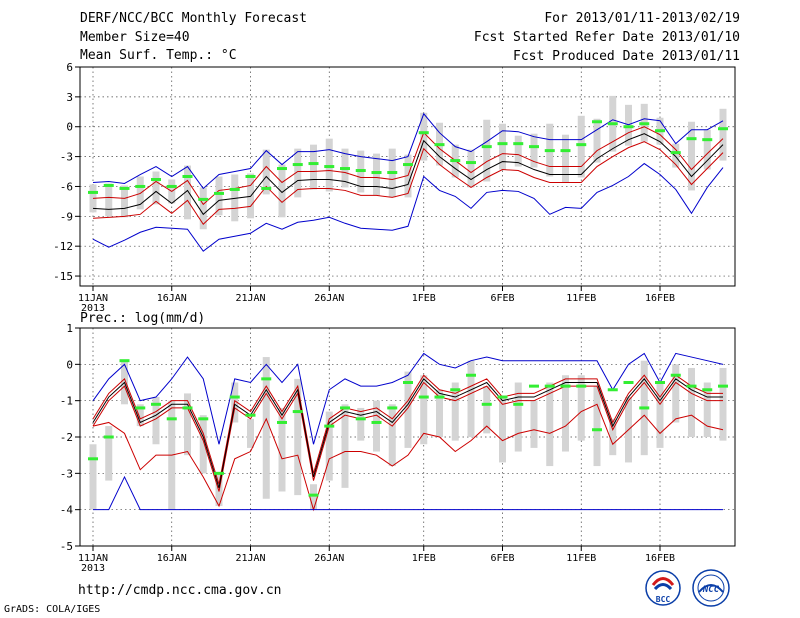 This screenshot has width=800, height=618. I want to click on series-line-lower-red, so click(408, 457).